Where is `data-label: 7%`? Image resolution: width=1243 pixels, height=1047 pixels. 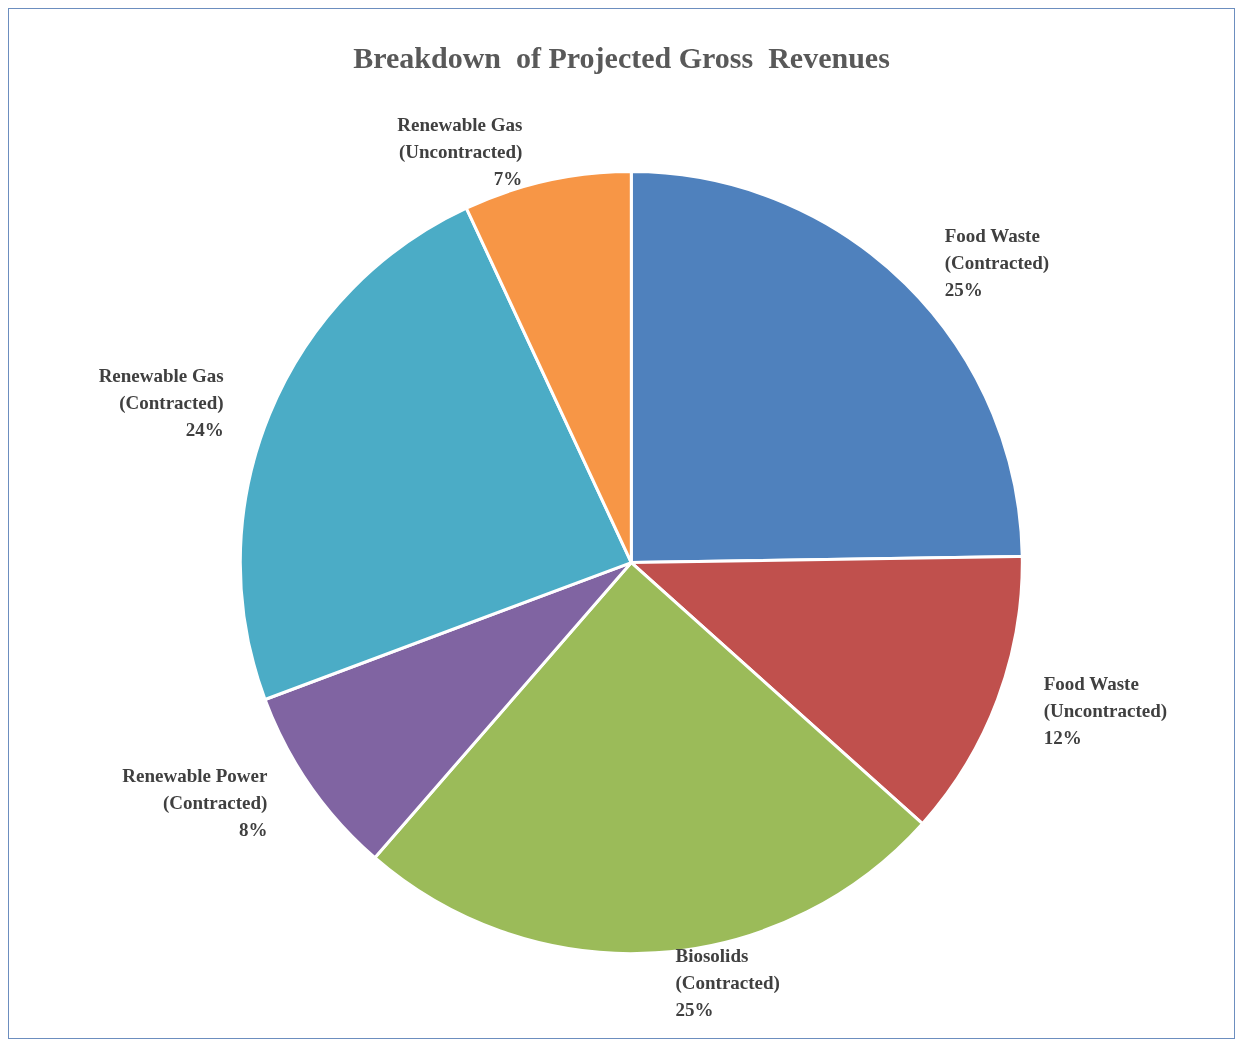 data-label: 7% is located at coordinates (508, 179).